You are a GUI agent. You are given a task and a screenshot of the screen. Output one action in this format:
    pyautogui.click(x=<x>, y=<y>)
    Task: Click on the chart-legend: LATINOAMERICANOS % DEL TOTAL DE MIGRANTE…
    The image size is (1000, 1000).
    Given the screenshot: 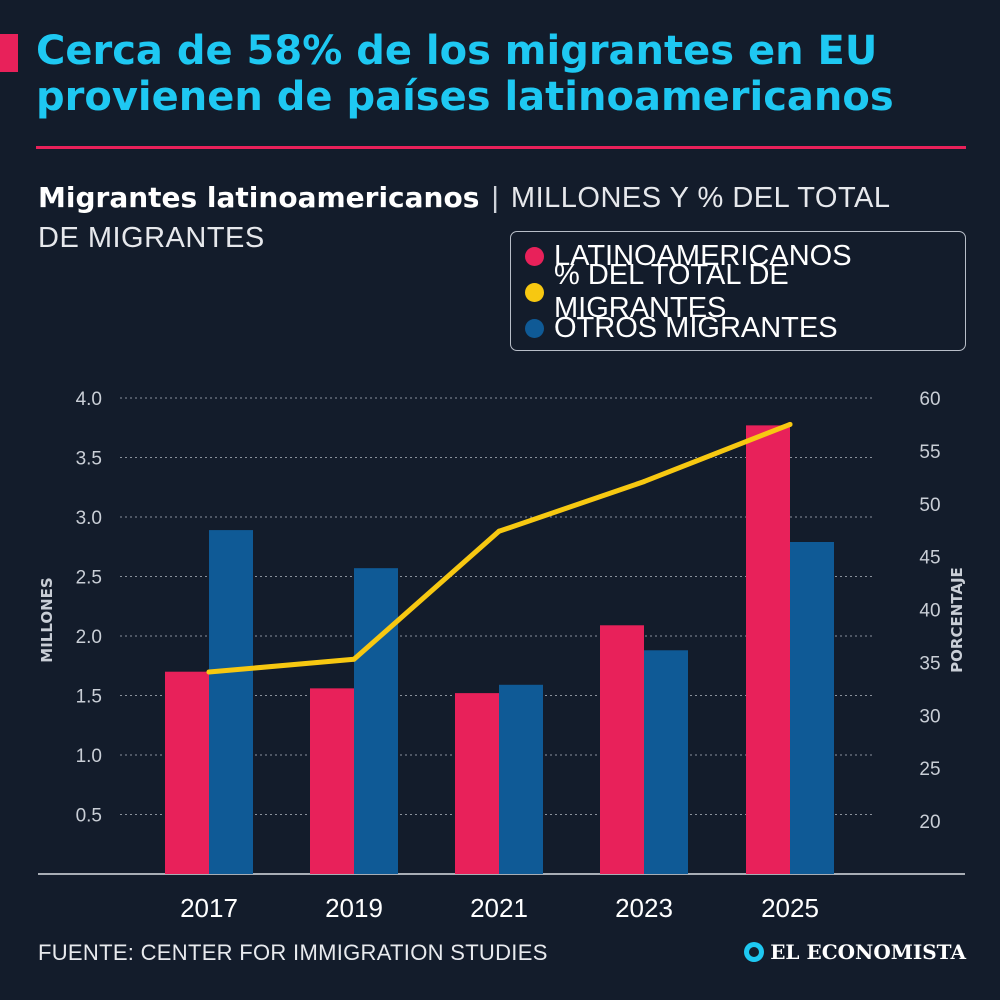 What is the action you would take?
    pyautogui.click(x=738, y=291)
    